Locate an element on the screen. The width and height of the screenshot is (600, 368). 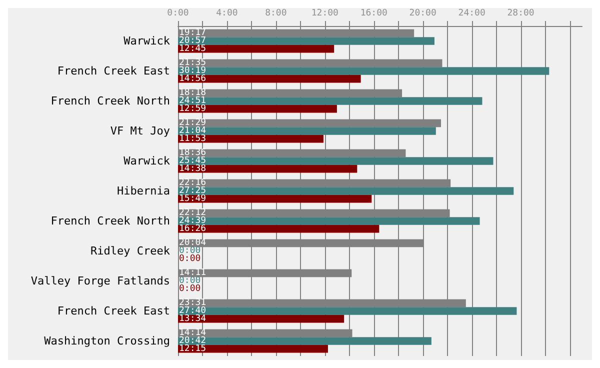
data-label: 14:56 is located at coordinates (192, 79).